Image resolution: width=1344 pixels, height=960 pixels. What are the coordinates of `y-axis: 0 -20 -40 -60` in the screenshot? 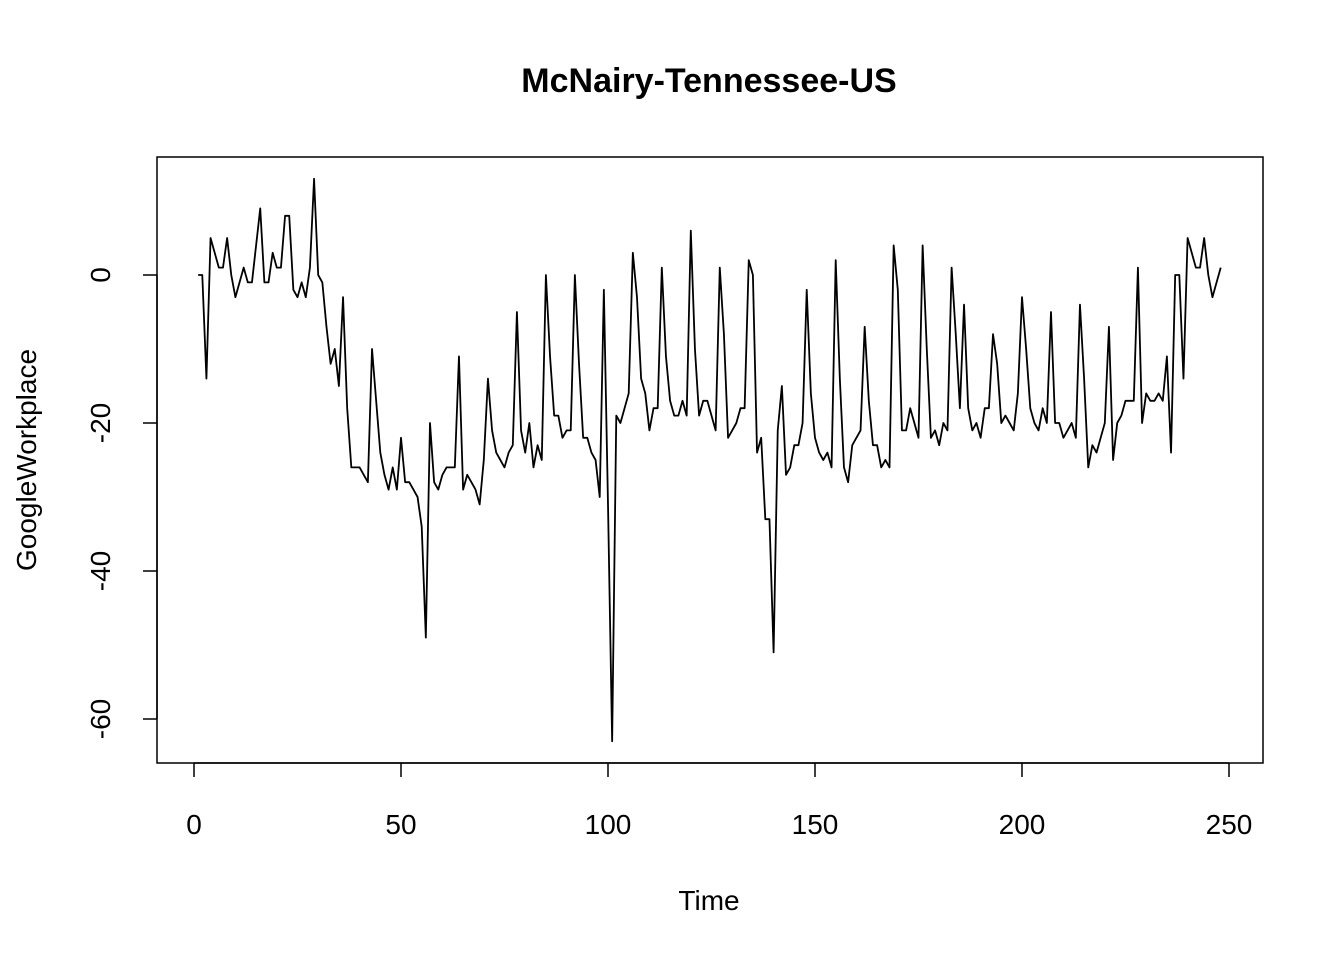 It's located at (121, 503).